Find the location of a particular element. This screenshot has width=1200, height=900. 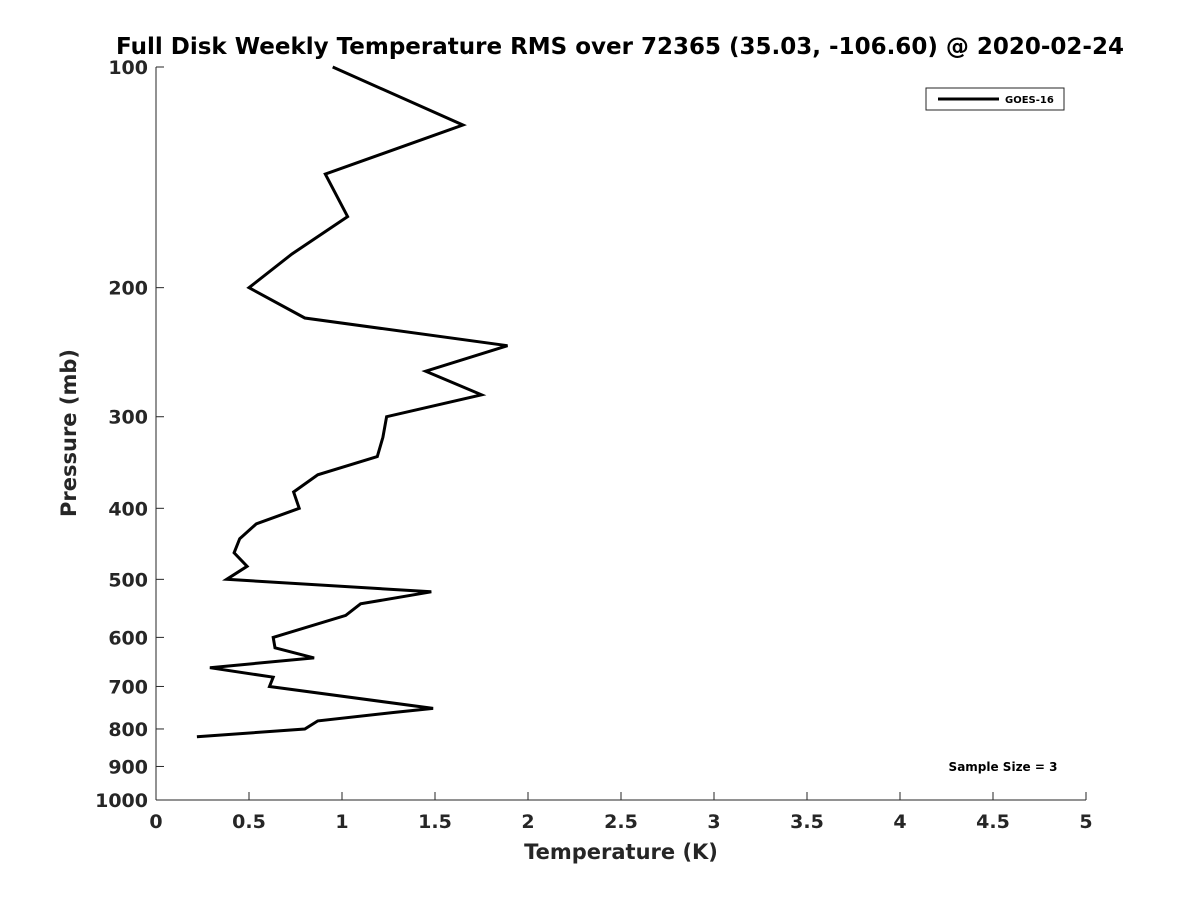

y-tick-label: 300 is located at coordinates (128, 418).